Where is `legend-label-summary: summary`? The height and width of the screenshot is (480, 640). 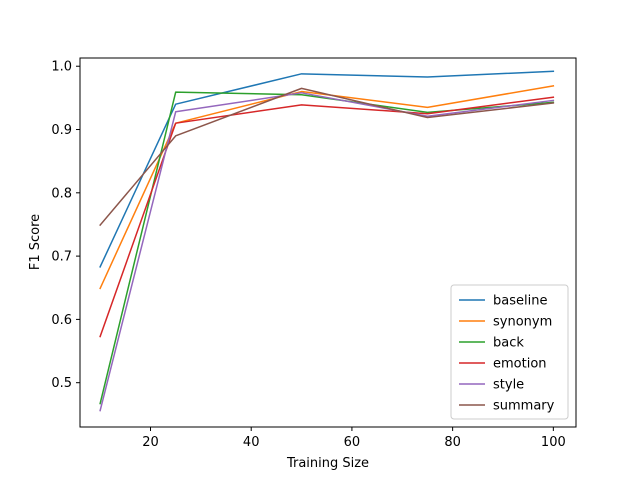
legend-label-summary: summary is located at coordinates (524, 406).